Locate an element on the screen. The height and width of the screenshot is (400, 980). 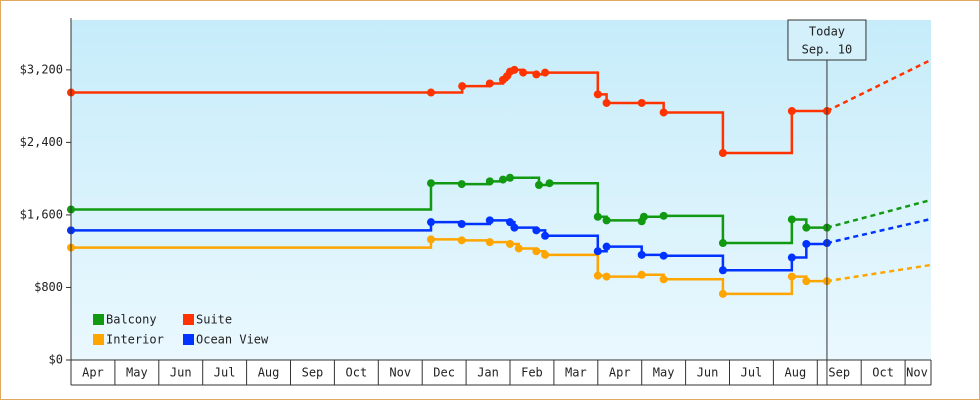
y-tick-label: $2,400 is located at coordinates (41, 142).